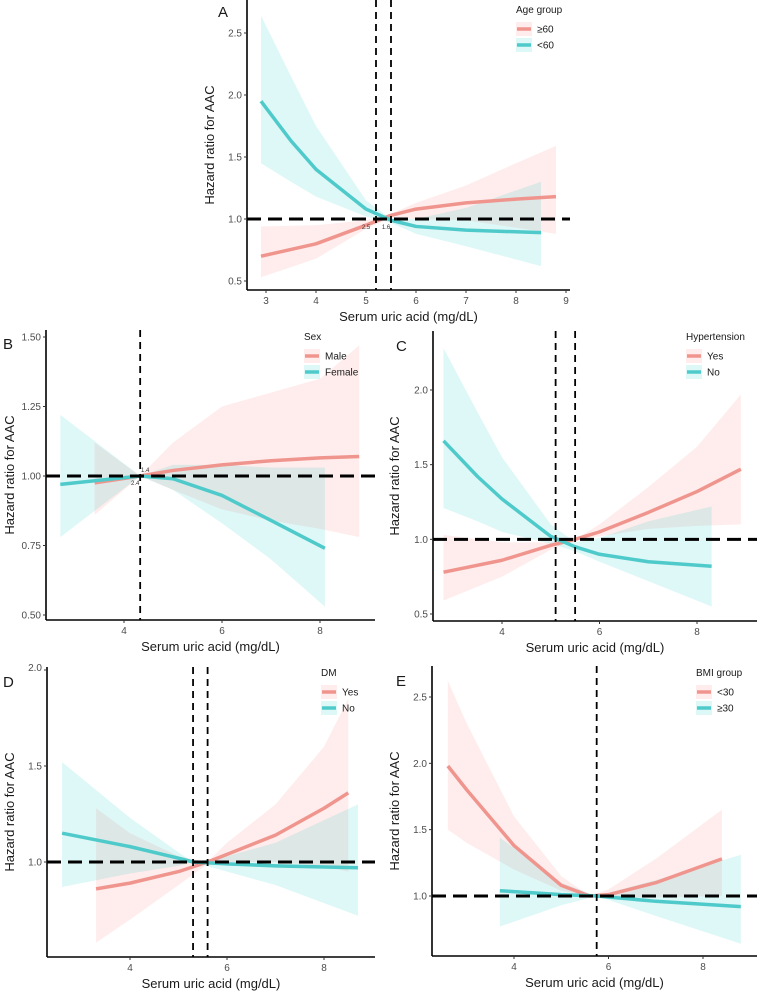 This screenshot has width=757, height=992. What do you see at coordinates (342, 373) in the screenshot?
I see `legend-label: Female` at bounding box center [342, 373].